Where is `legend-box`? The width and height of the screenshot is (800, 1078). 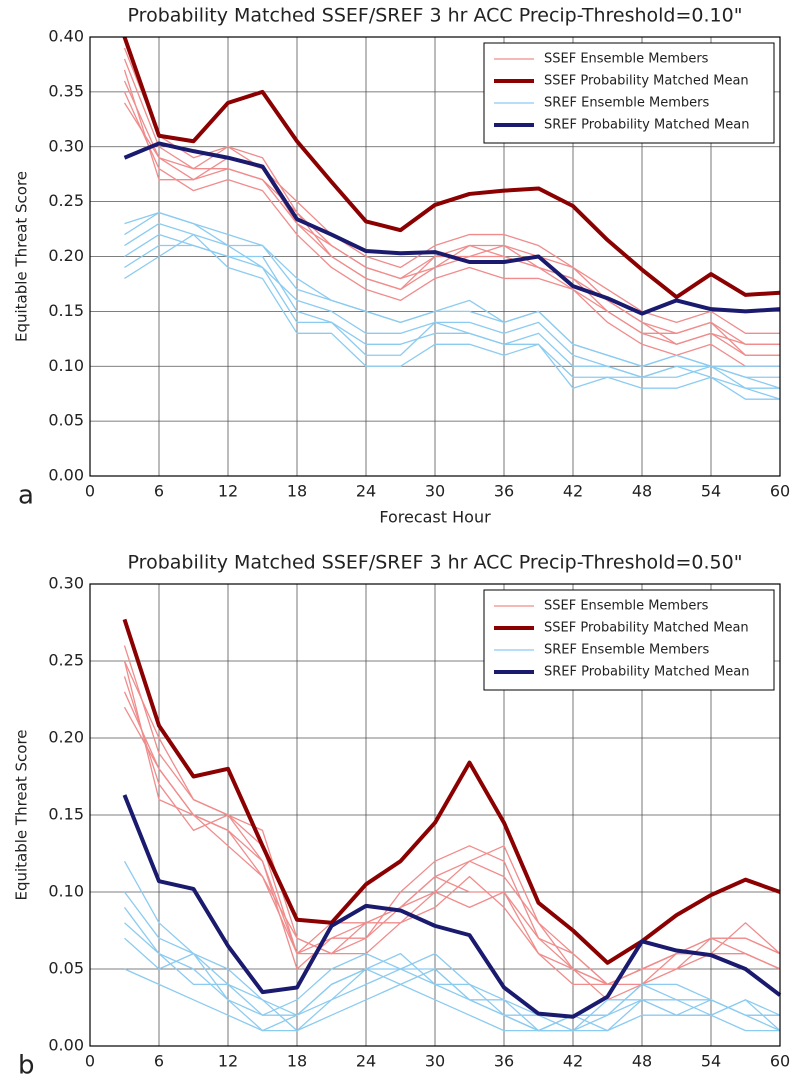 legend-box is located at coordinates (629, 93).